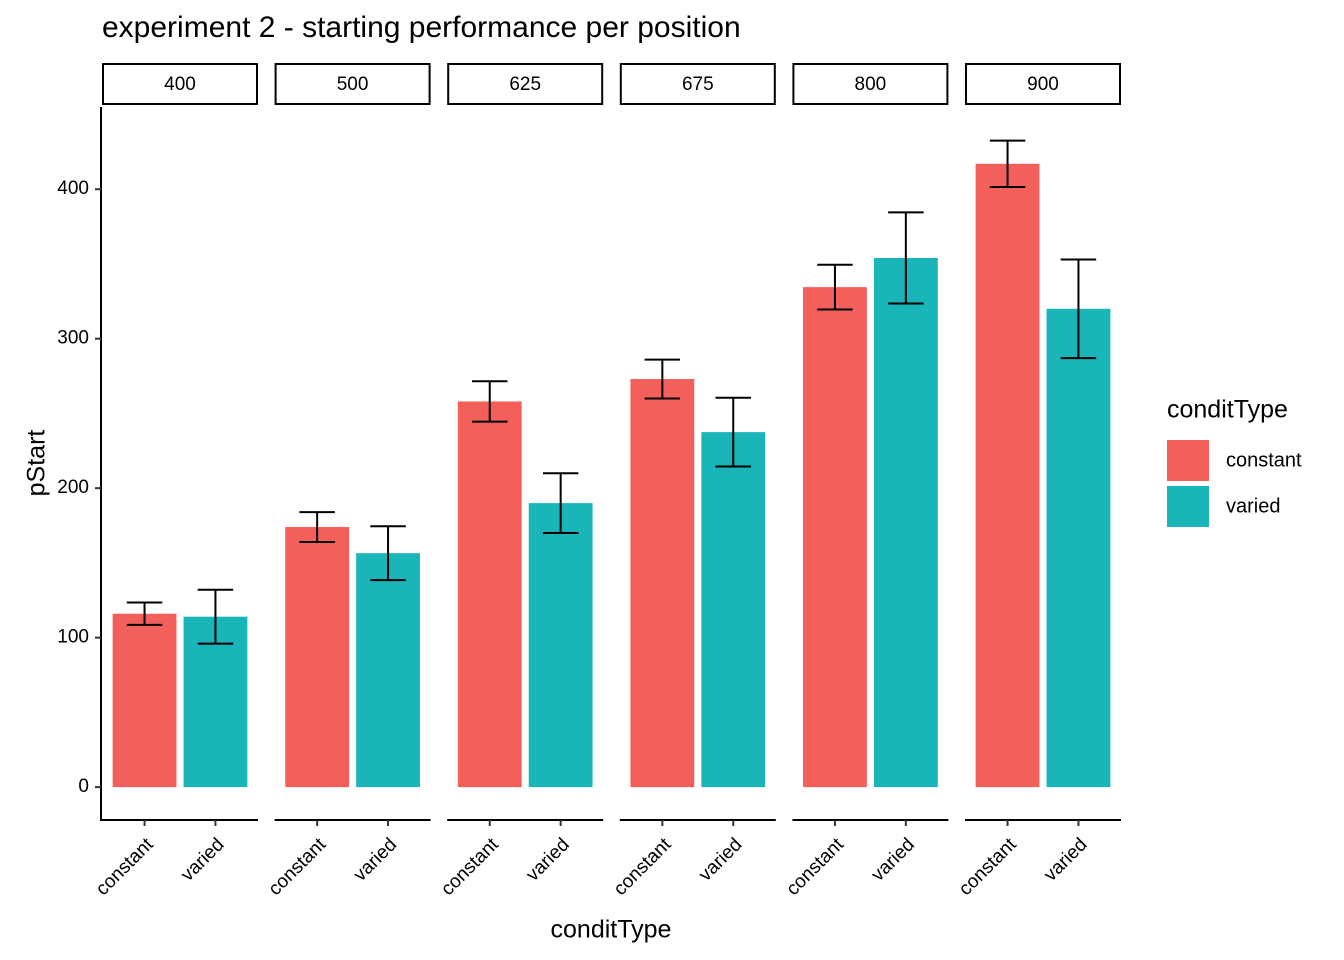 The height and width of the screenshot is (960, 1344). I want to click on y-tick-label: 400, so click(73, 188).